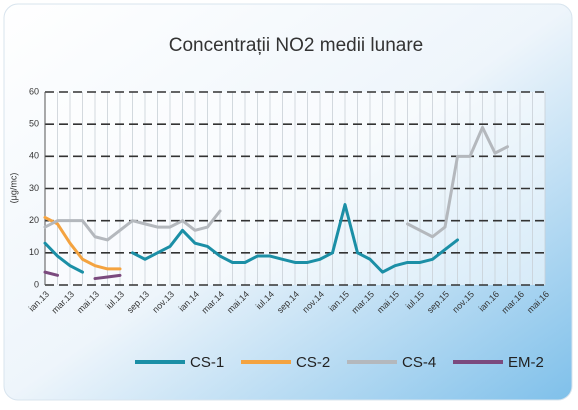  I want to click on legend-label: CS-2, so click(313, 362).